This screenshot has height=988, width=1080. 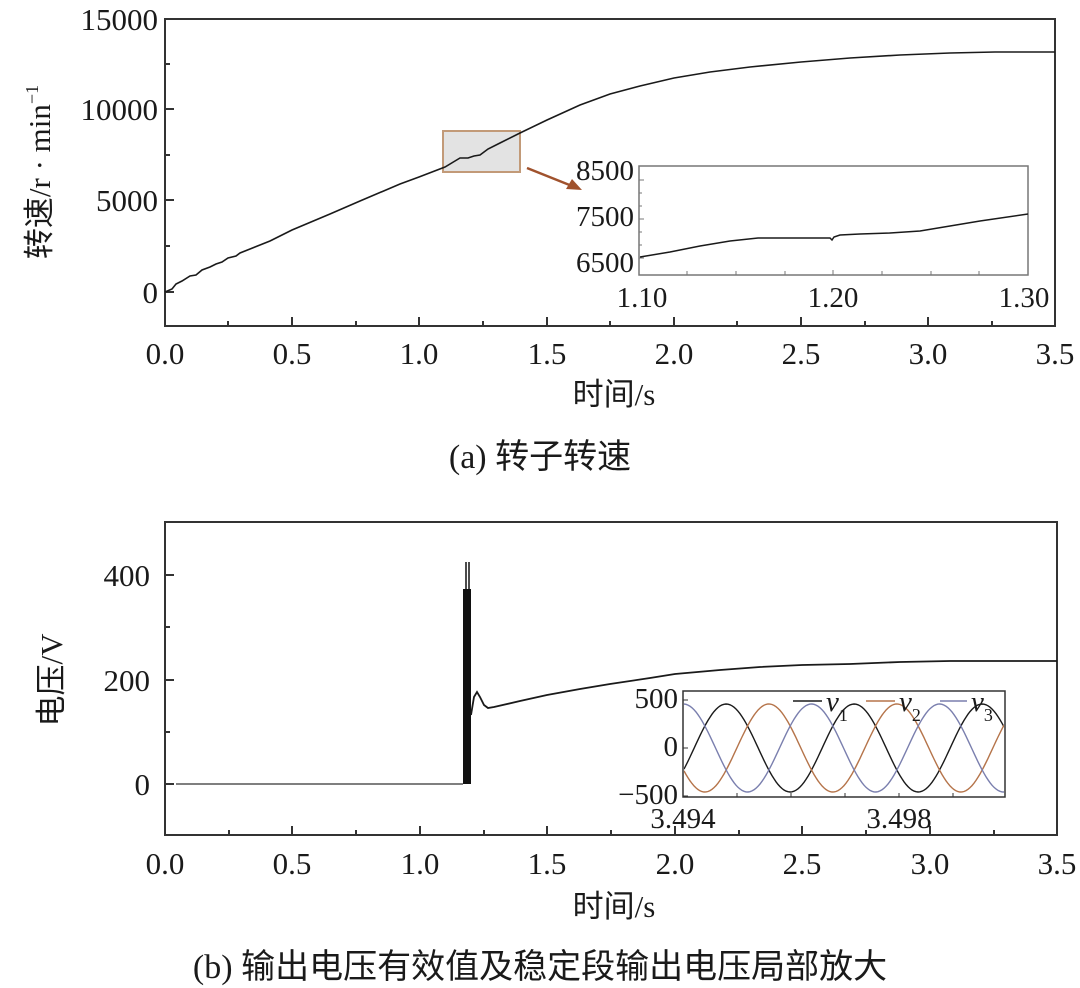 What do you see at coordinates (605, 217) in the screenshot?
I see `inset-y-tick-label: 7500` at bounding box center [605, 217].